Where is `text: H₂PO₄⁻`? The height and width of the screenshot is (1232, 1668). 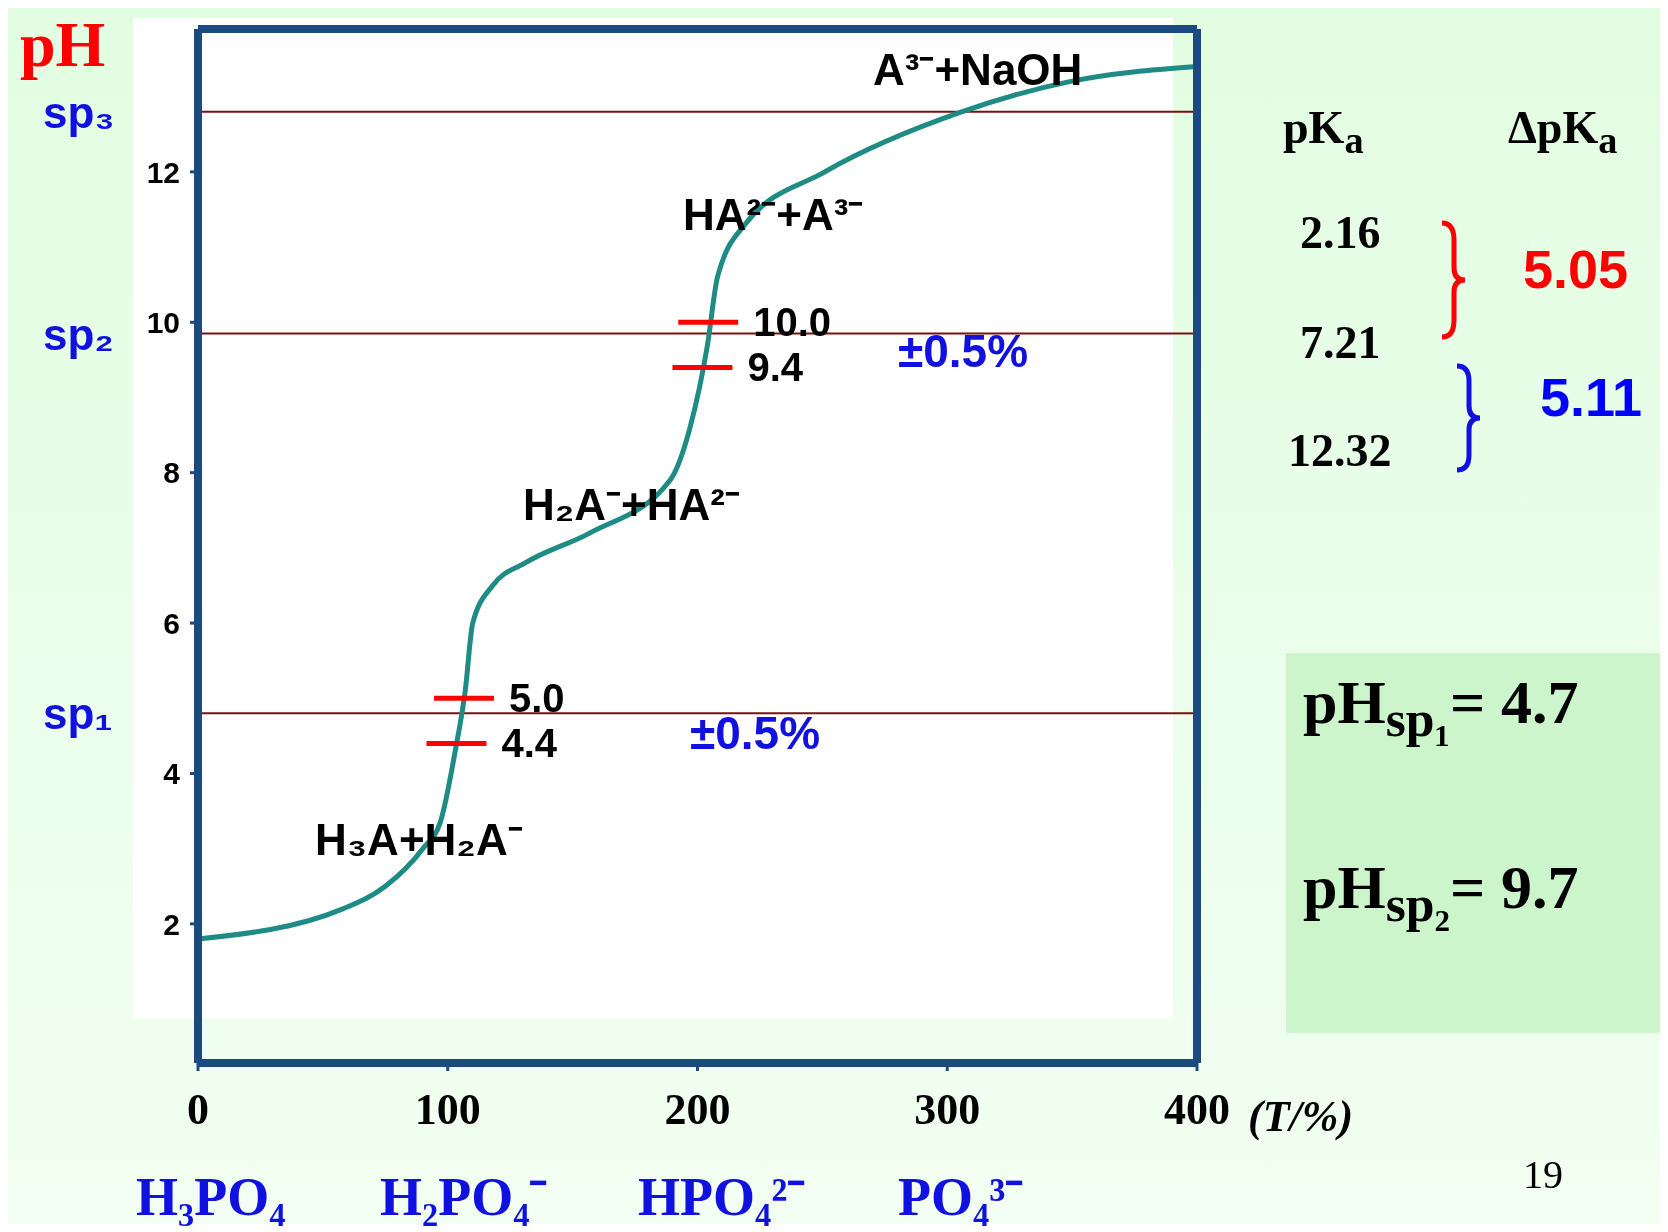 text: H₂PO₄⁻ is located at coordinates (464, 1197).